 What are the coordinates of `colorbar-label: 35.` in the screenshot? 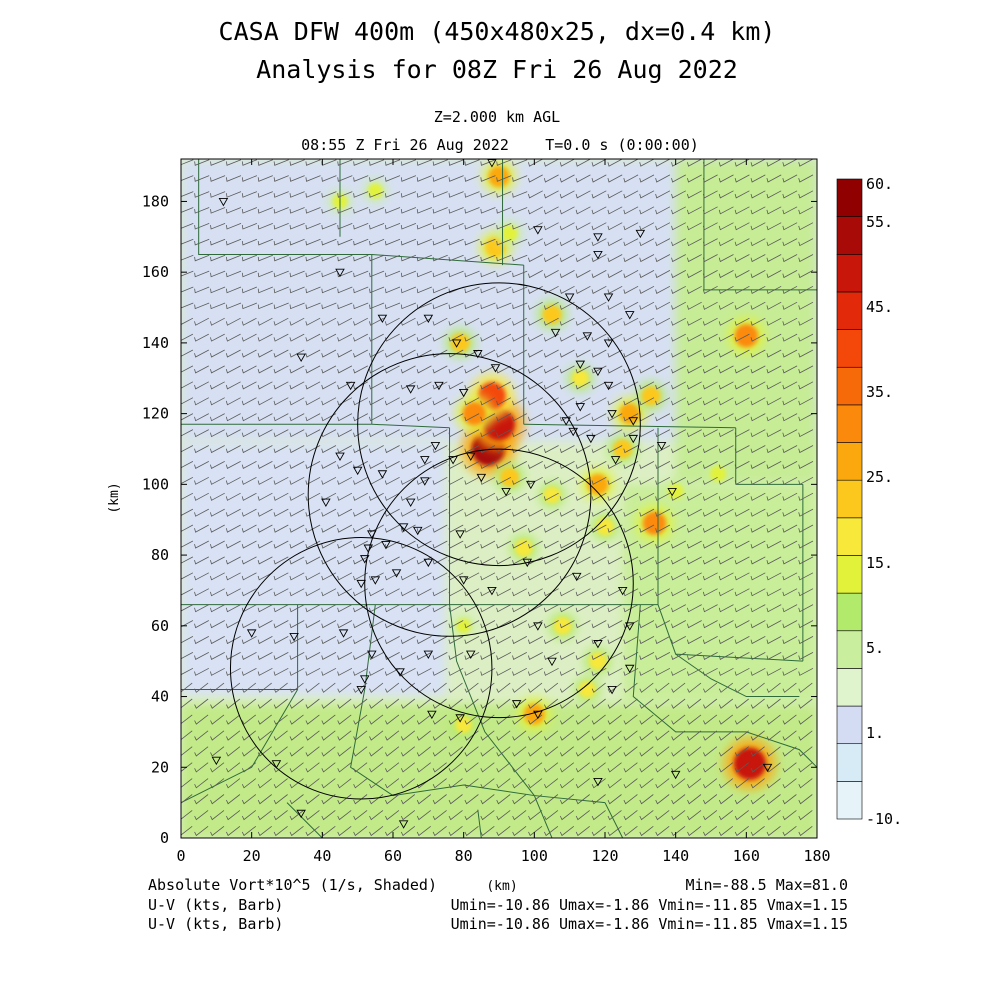 It's located at (879, 392).